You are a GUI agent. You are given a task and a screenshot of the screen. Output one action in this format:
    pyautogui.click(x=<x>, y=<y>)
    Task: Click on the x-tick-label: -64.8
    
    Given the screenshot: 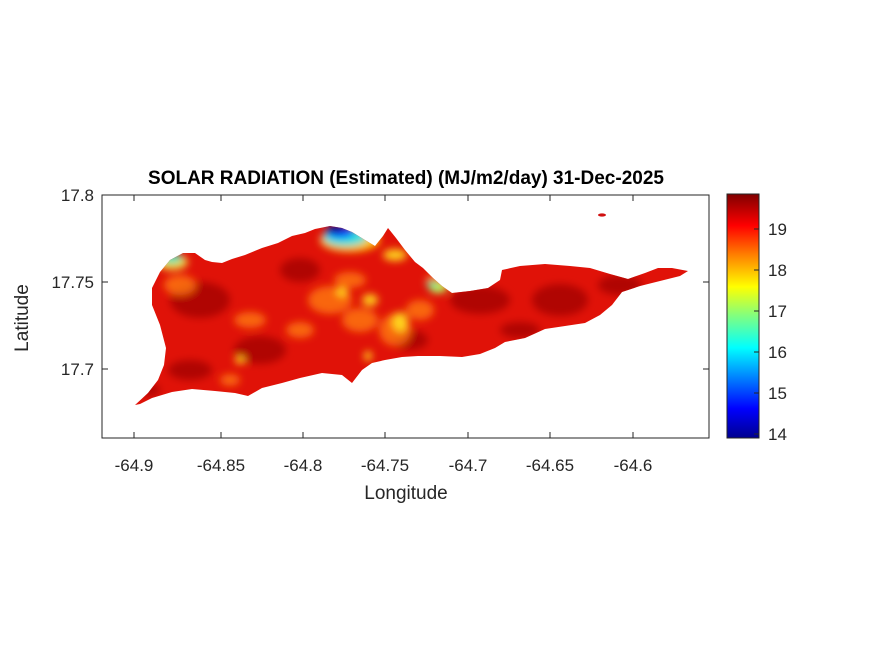 What is the action you would take?
    pyautogui.click(x=303, y=465)
    